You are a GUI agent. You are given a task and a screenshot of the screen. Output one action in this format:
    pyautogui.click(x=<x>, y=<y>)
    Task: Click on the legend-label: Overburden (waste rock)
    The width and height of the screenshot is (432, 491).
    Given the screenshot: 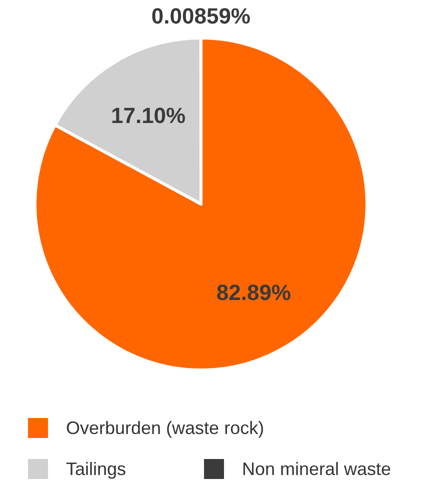 What is the action you would take?
    pyautogui.click(x=165, y=428)
    